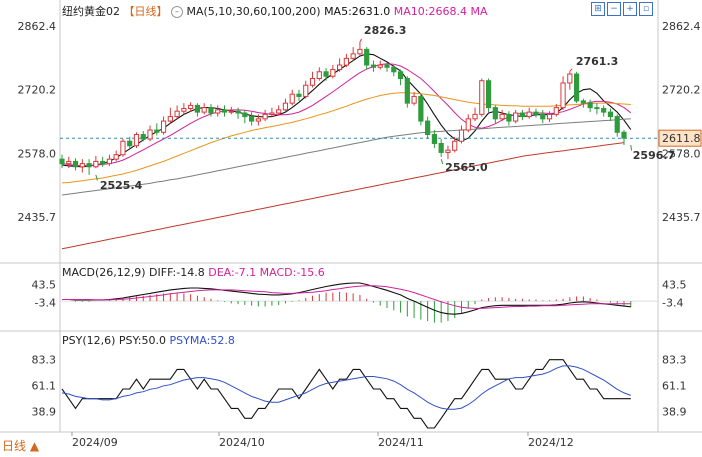 The height and width of the screenshot is (457, 702). Describe the element at coordinates (681, 153) in the screenshot. I see `price-tick-right: 2578.0` at that location.